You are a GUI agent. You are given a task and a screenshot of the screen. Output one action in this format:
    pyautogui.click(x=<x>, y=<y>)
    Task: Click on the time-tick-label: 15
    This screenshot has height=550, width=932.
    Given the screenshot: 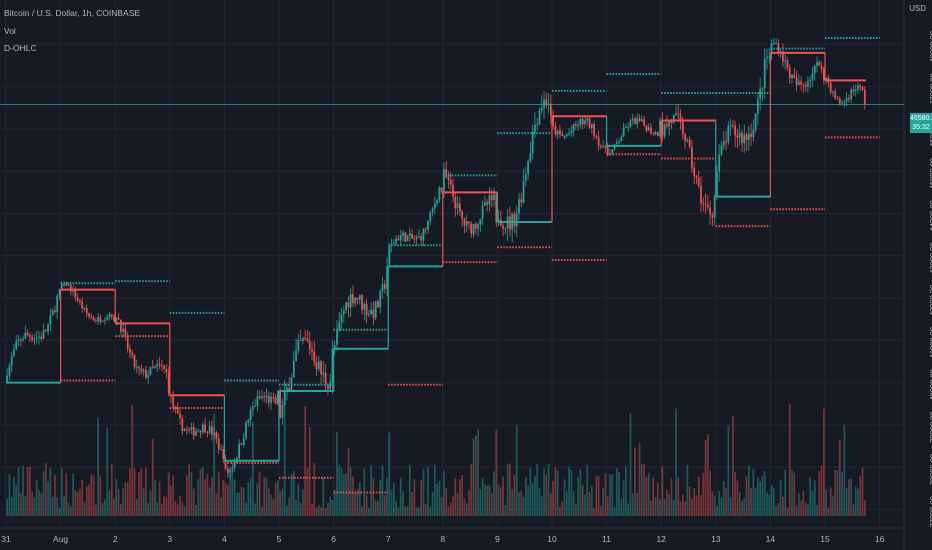 What is the action you would take?
    pyautogui.click(x=825, y=539)
    